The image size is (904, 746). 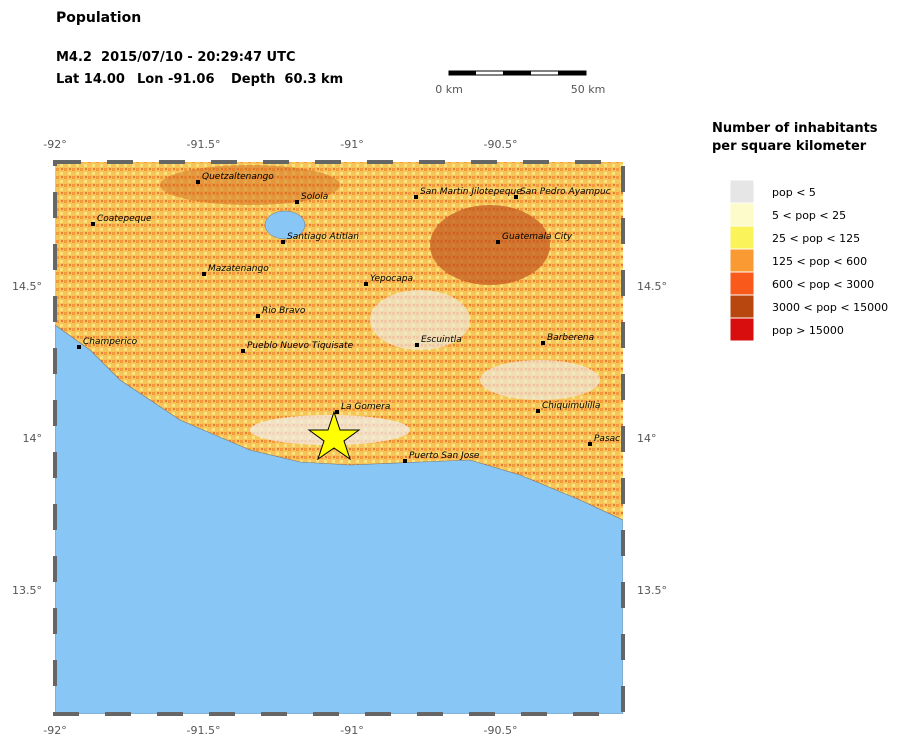 What do you see at coordinates (830, 307) in the screenshot?
I see `legend-label: 3000 < pop < 15000` at bounding box center [830, 307].